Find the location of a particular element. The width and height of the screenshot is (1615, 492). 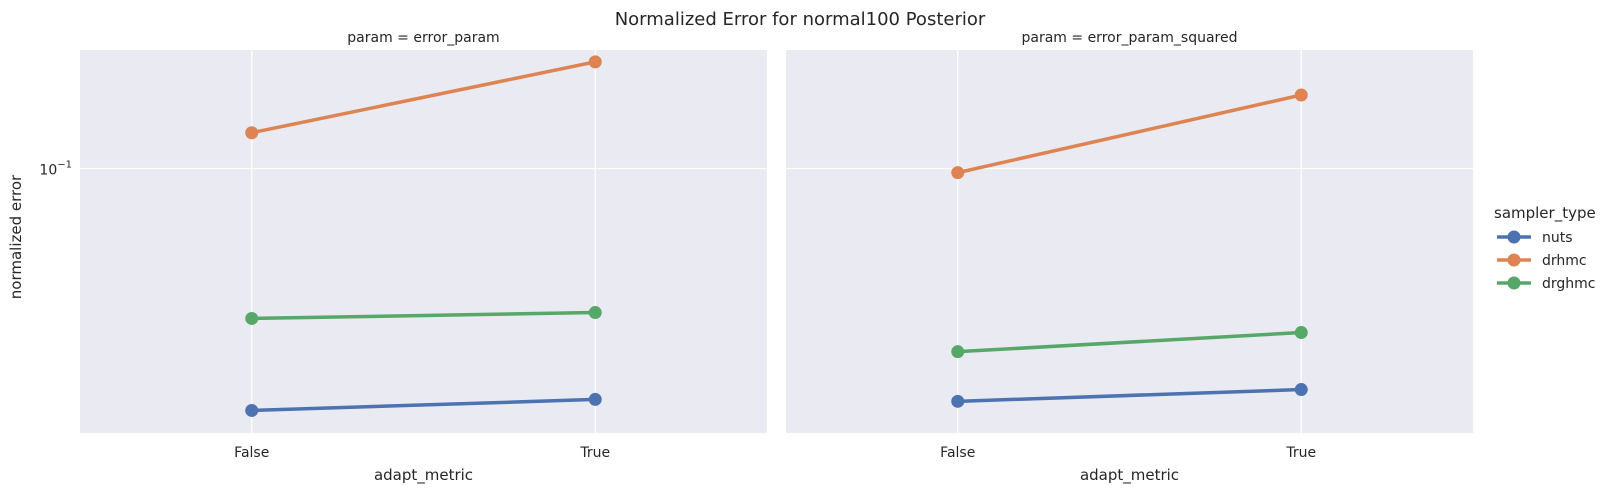

legend-entry-drhmc: drhmc is located at coordinates (1542, 261).